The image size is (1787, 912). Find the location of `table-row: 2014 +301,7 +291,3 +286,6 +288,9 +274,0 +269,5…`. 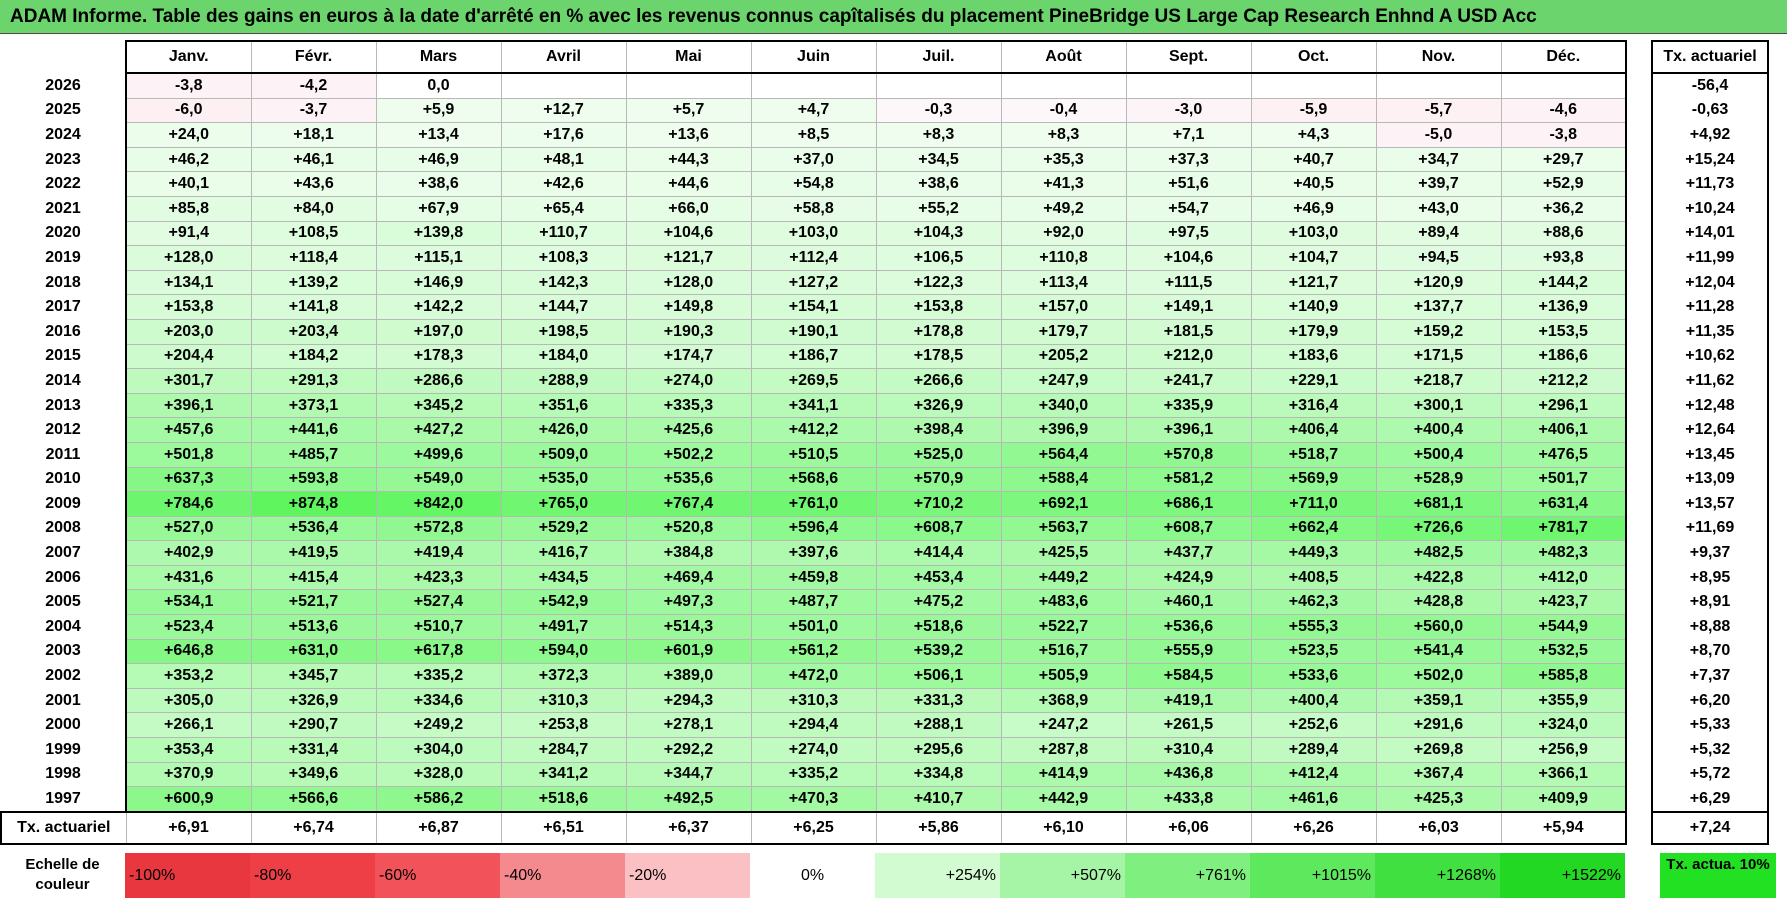

table-row: 2014 +301,7 +291,3 +286,6 +288,9 +274,0 +269,5… is located at coordinates (885, 381).